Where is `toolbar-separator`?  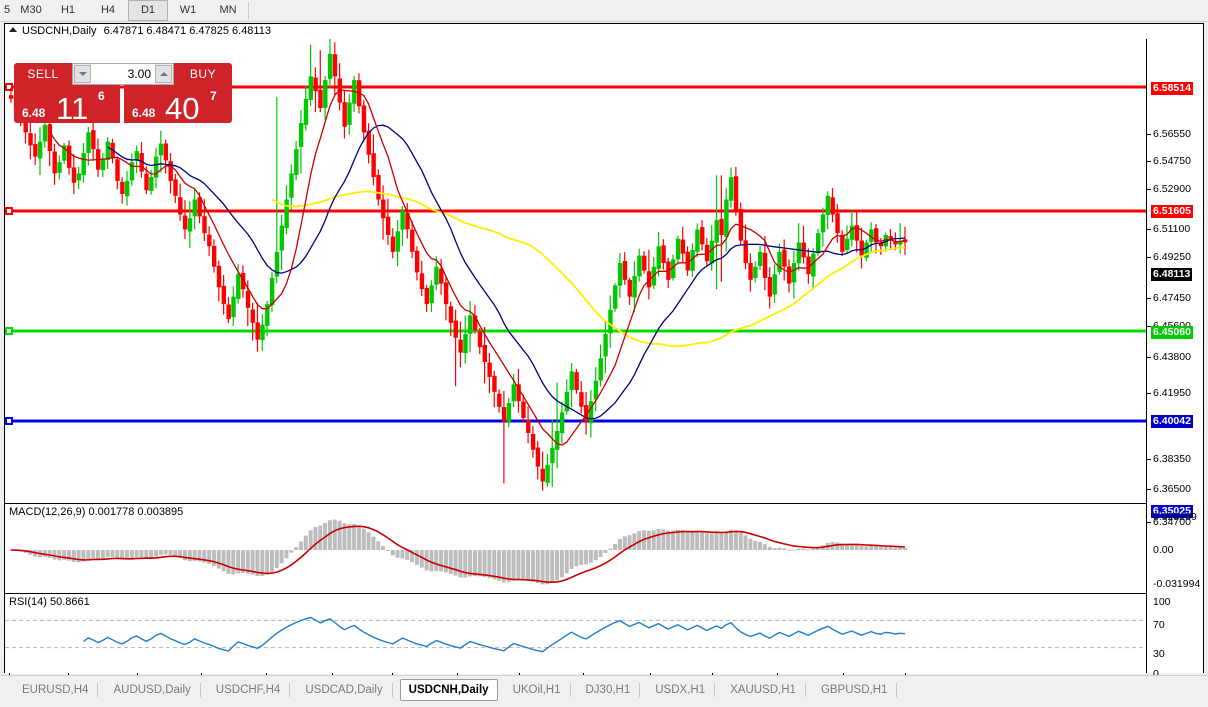
toolbar-separator is located at coordinates (248, 10).